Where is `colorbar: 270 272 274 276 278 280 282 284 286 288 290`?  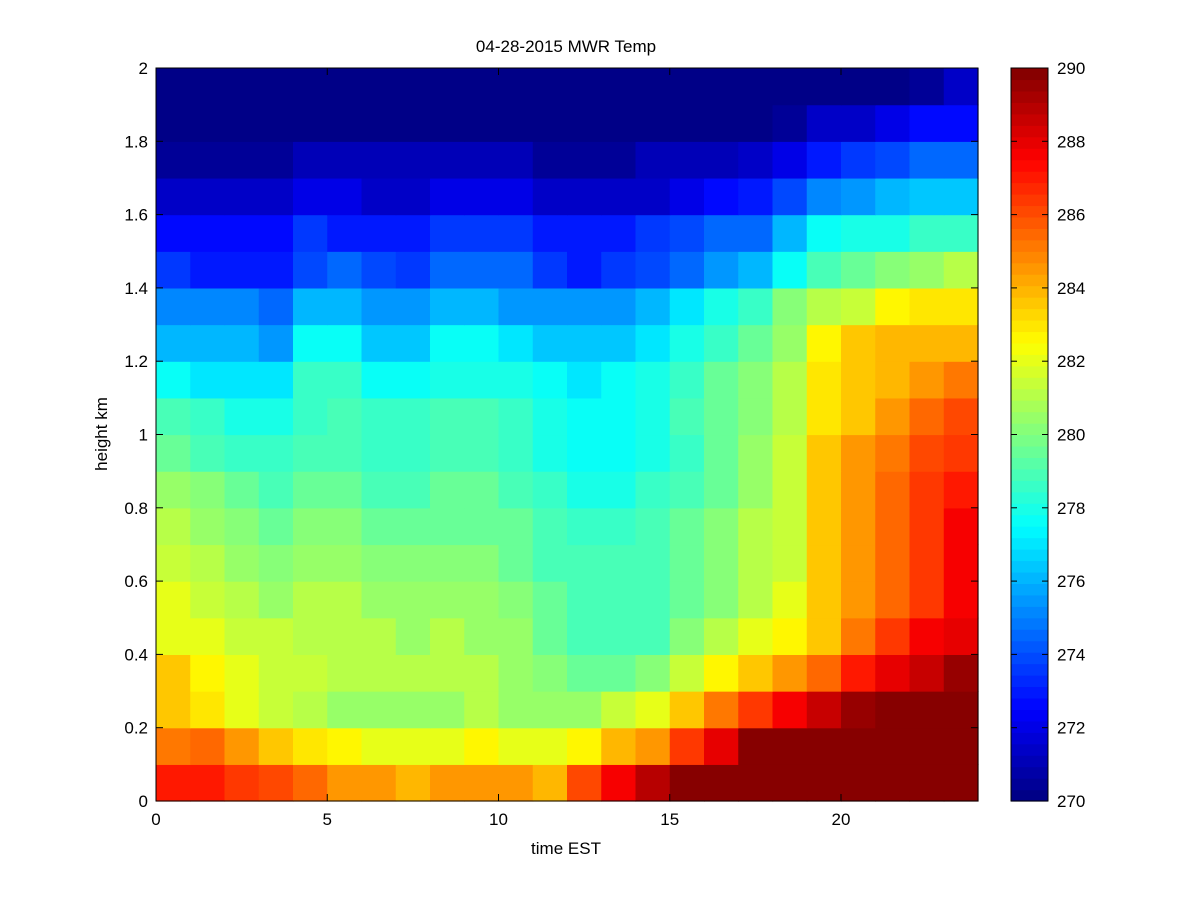
colorbar: 270 272 274 276 278 280 282 284 286 288 290 is located at coordinates (1047, 435).